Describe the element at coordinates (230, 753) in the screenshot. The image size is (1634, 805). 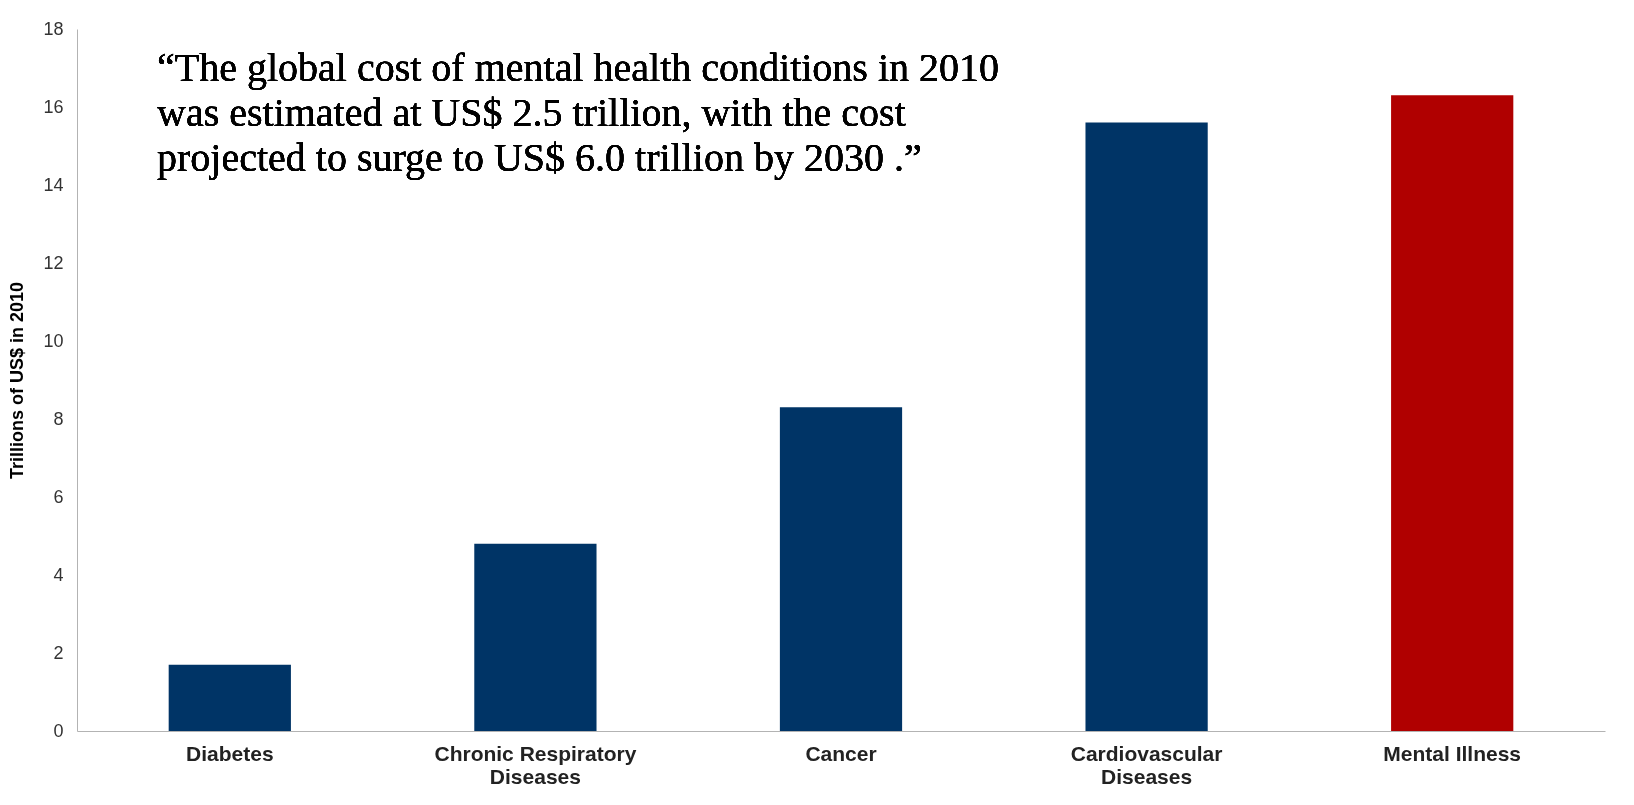
I see `x-tick-label: Diabetes` at that location.